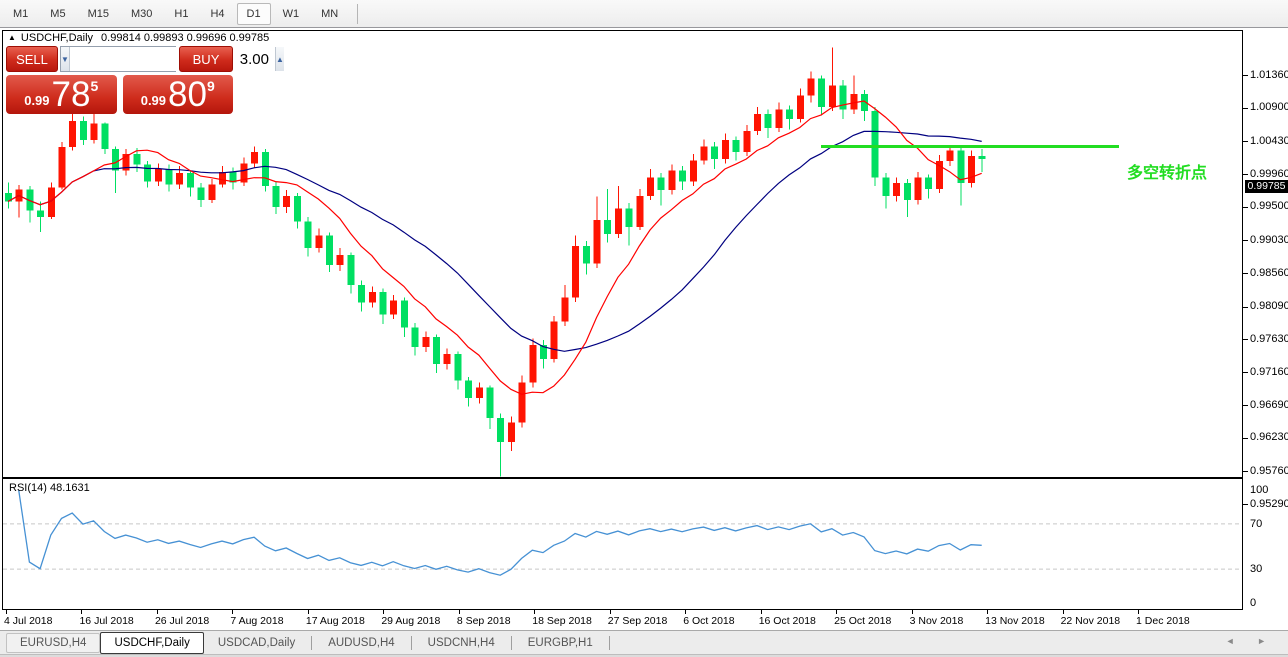 The image size is (1288, 657). What do you see at coordinates (1269, 470) in the screenshot?
I see `price-tick-label: 0.95760` at bounding box center [1269, 470].